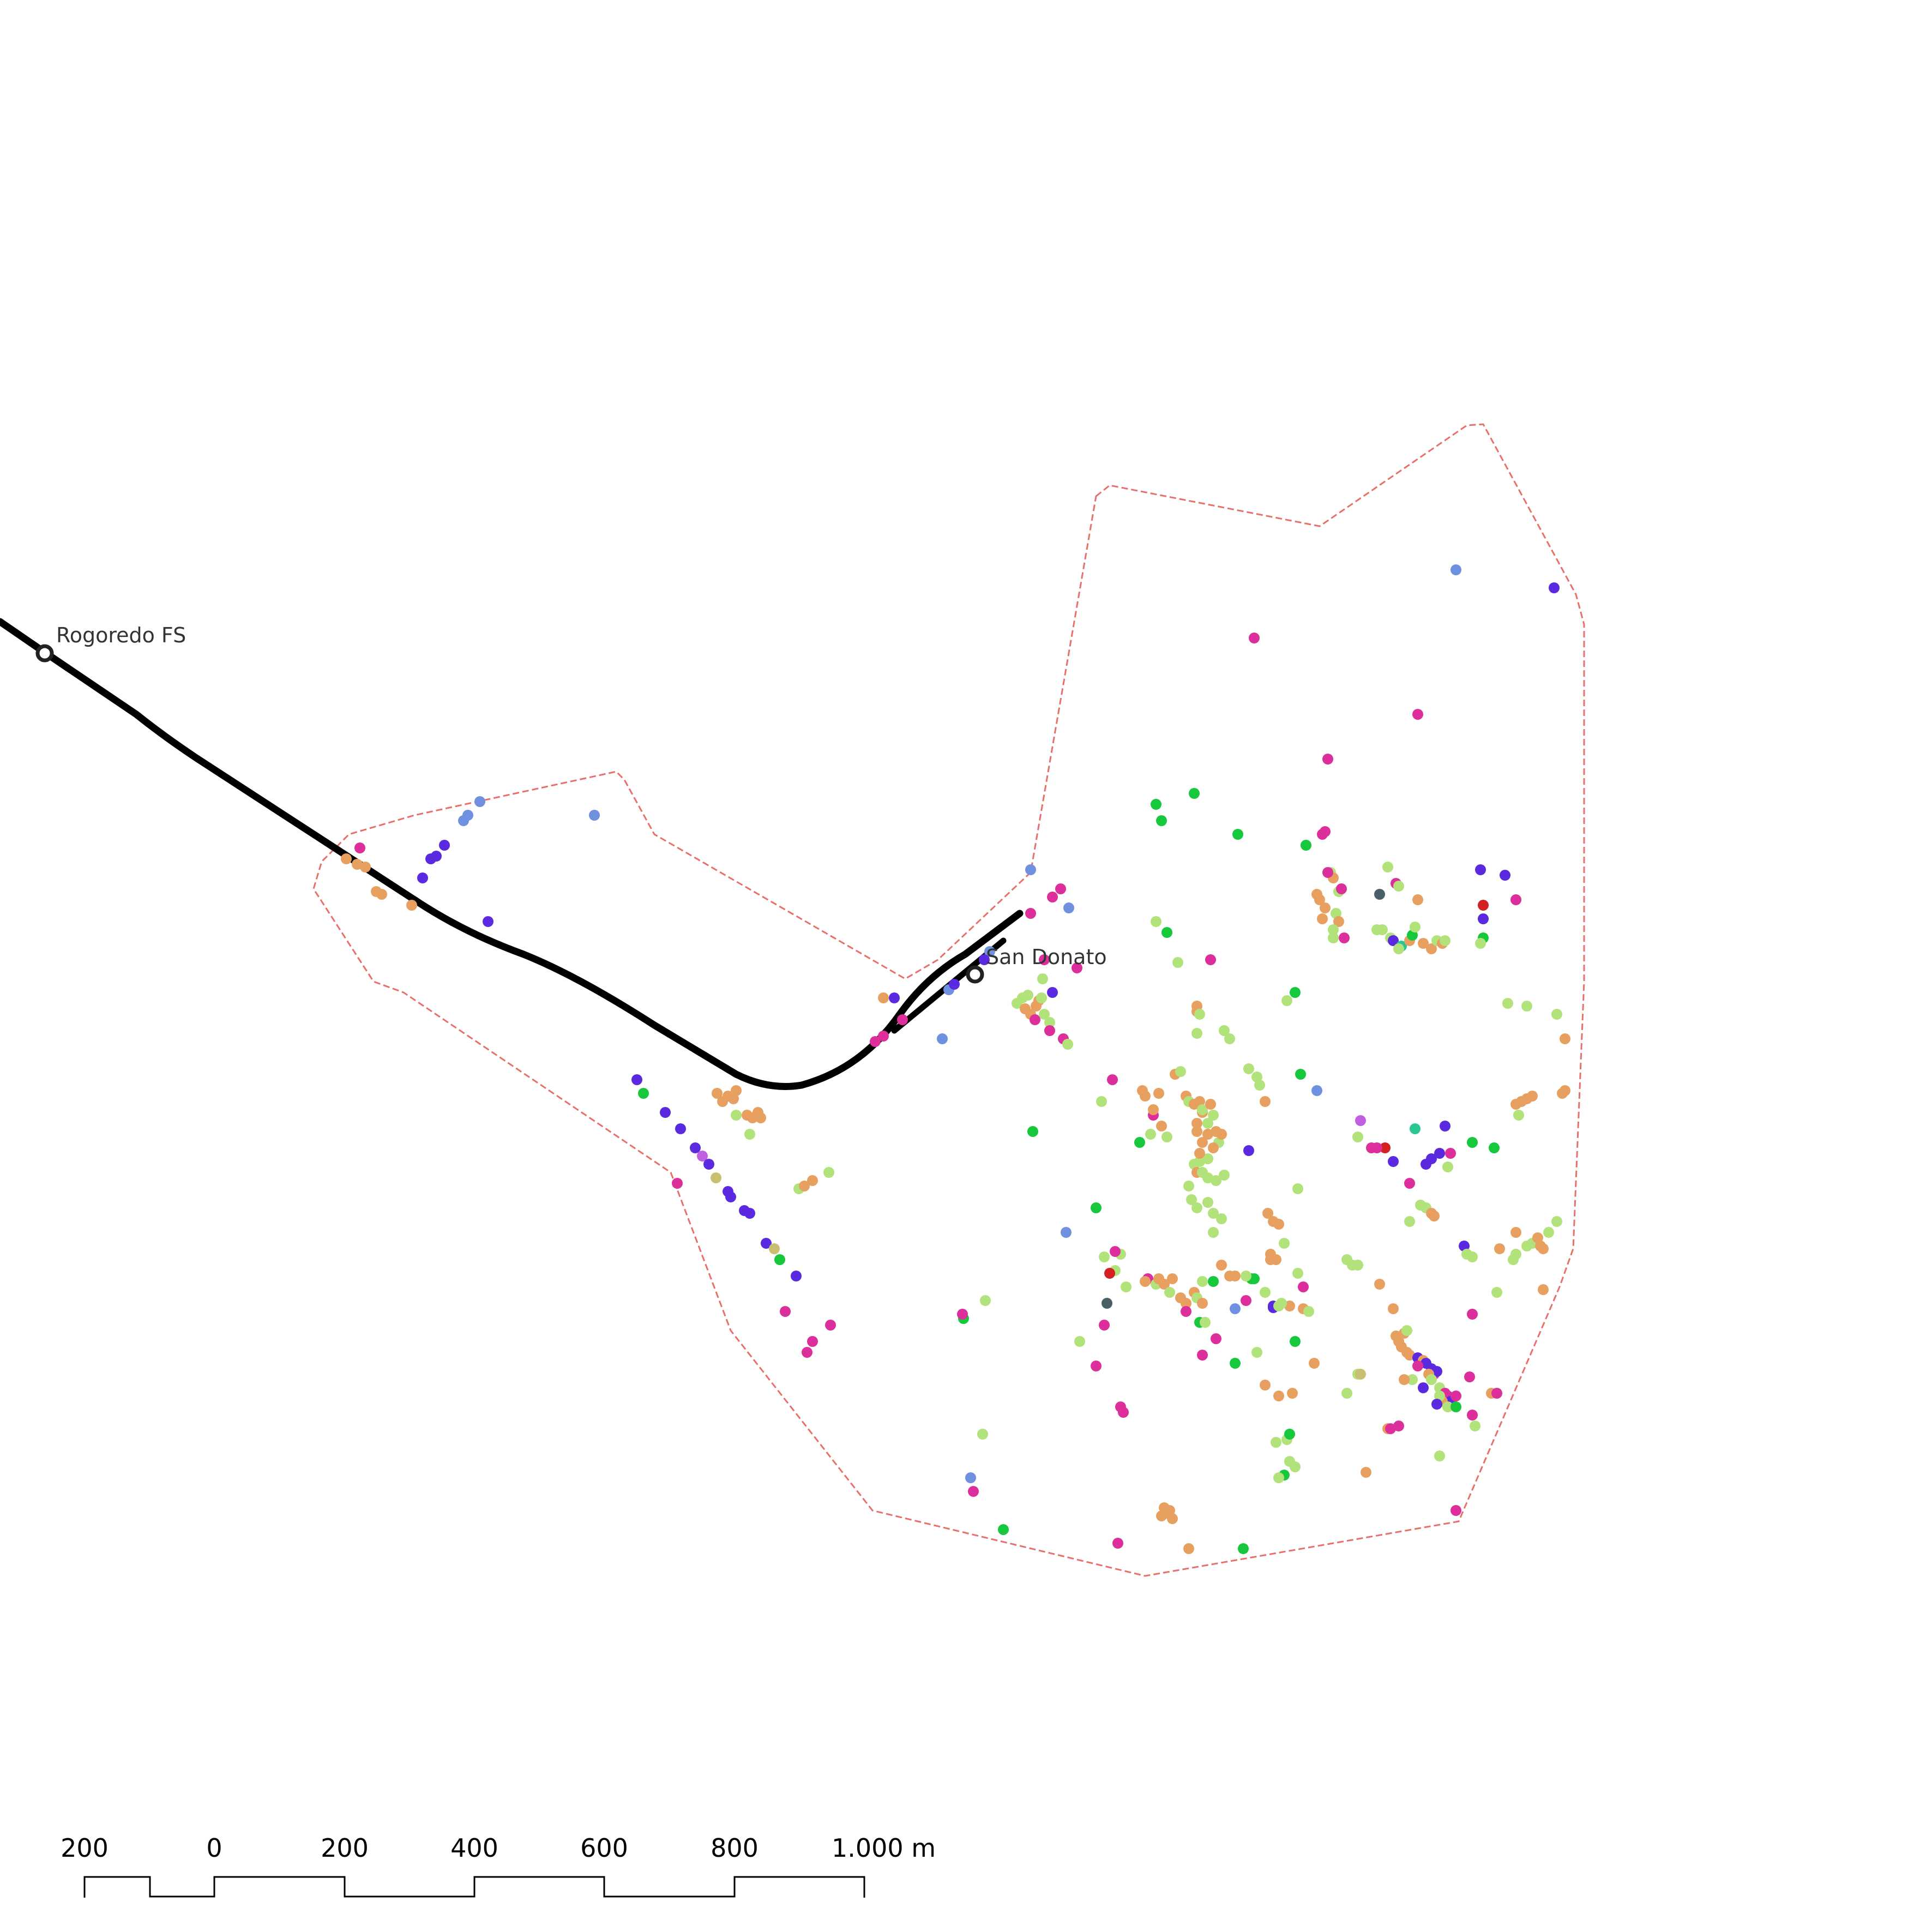 This screenshot has width=1932, height=1932. I want to click on station-label: Rogoredo FS, so click(121, 635).